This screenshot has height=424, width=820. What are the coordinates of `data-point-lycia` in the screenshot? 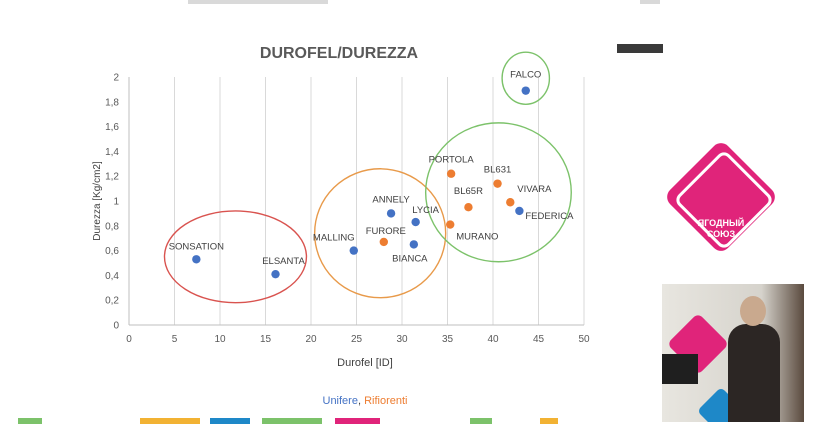 It's located at (415, 222).